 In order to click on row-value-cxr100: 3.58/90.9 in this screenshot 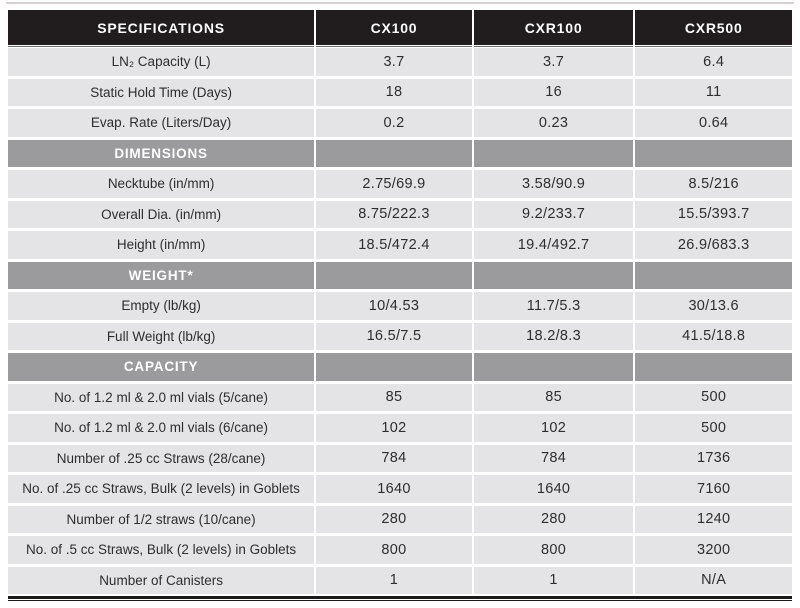, I will do `click(553, 184)`.